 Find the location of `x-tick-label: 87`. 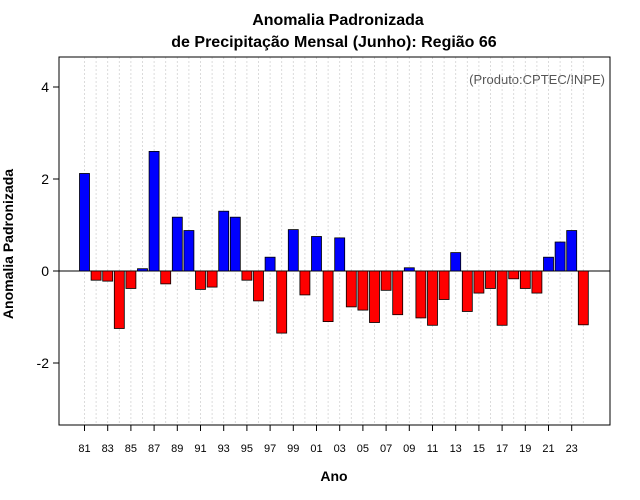

x-tick-label: 87 is located at coordinates (154, 449).